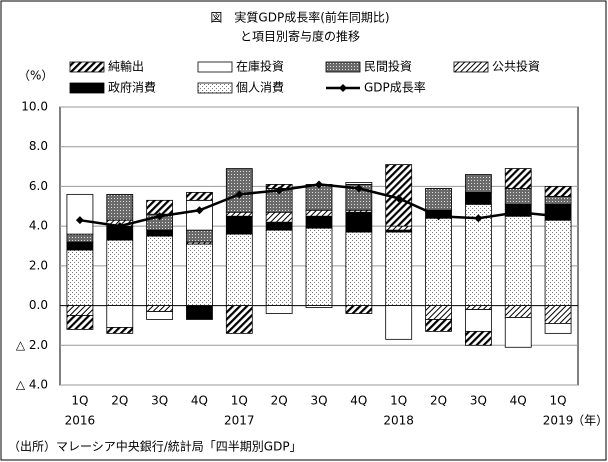  I want to click on legend-label: 在庫投資, so click(260, 66).